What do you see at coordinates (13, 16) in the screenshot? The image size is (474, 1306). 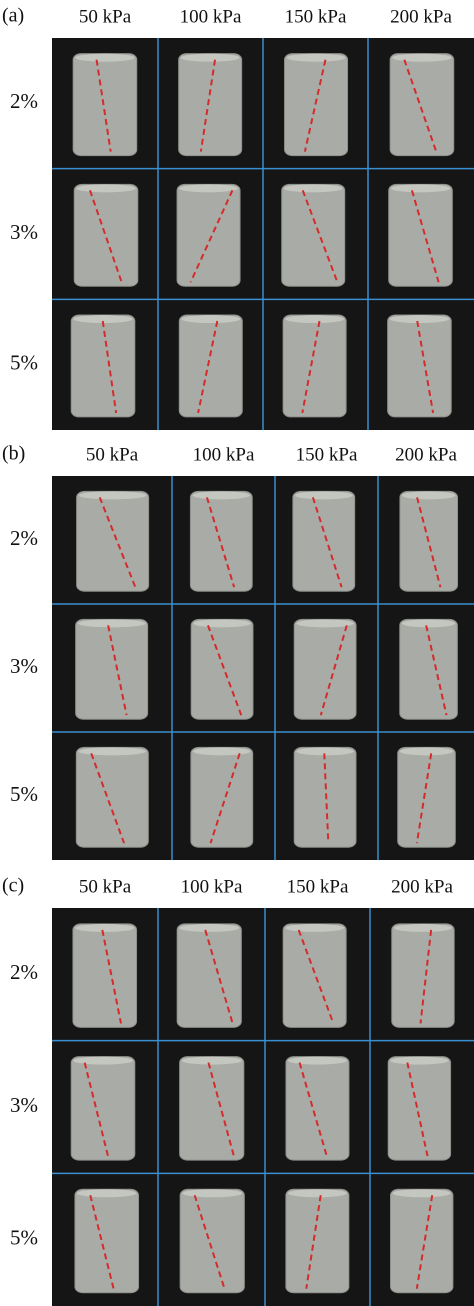 I see `panel-label: (a)` at bounding box center [13, 16].